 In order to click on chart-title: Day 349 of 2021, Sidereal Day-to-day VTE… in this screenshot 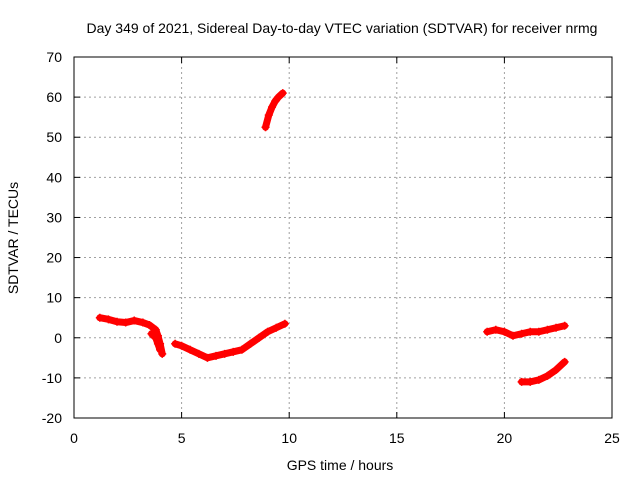, I will do `click(342, 28)`.